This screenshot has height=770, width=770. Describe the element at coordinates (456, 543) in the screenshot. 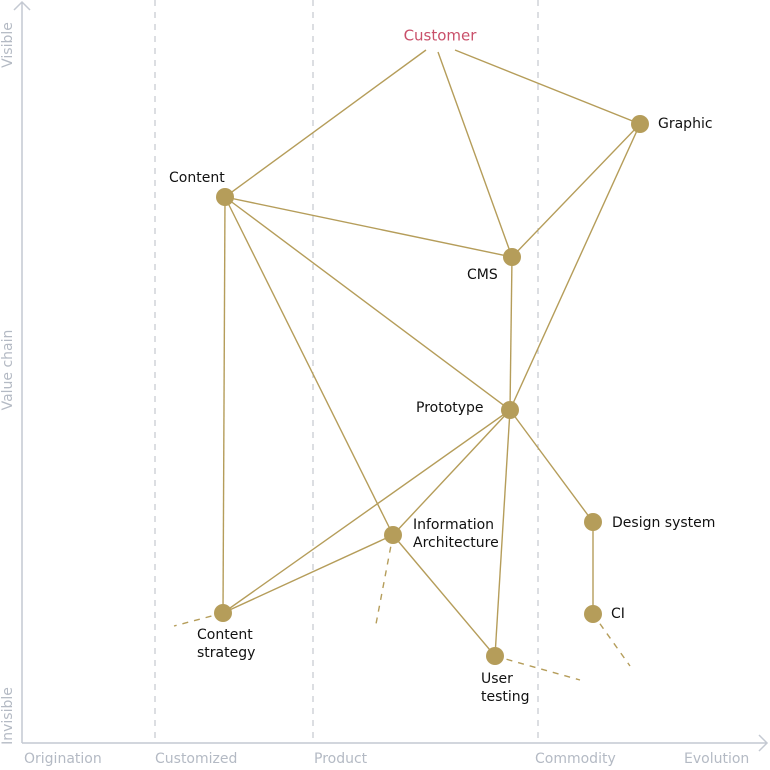

I see `node-label: Architecture` at that location.